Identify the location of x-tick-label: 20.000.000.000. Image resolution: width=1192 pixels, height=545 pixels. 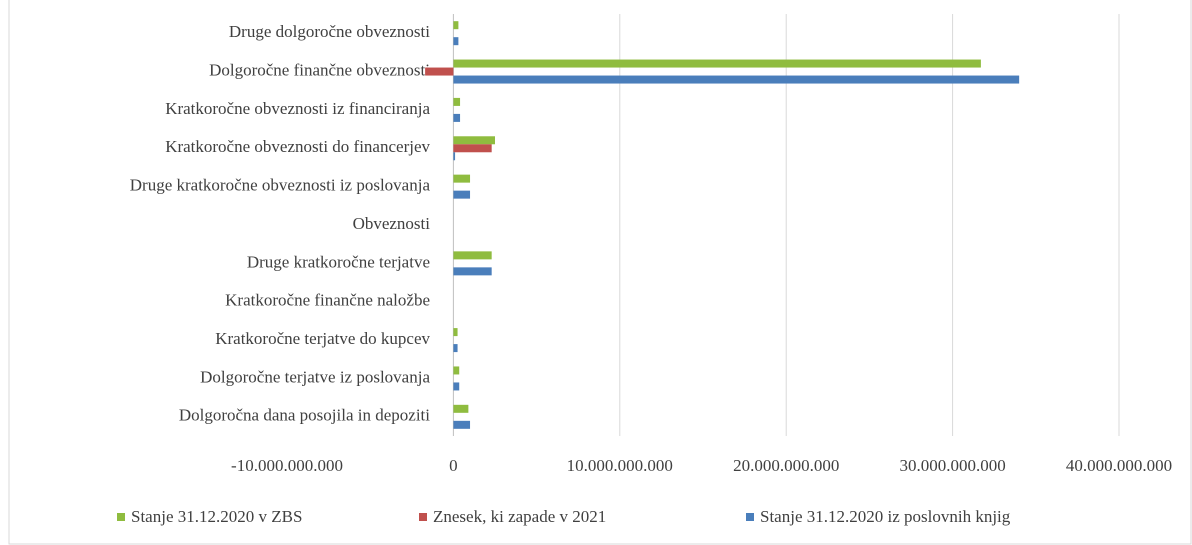
(786, 465).